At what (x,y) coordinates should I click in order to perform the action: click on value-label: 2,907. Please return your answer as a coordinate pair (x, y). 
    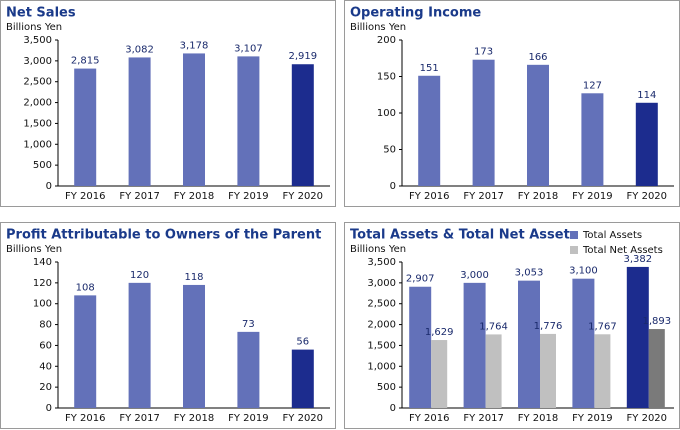
    Looking at the image, I should click on (420, 279).